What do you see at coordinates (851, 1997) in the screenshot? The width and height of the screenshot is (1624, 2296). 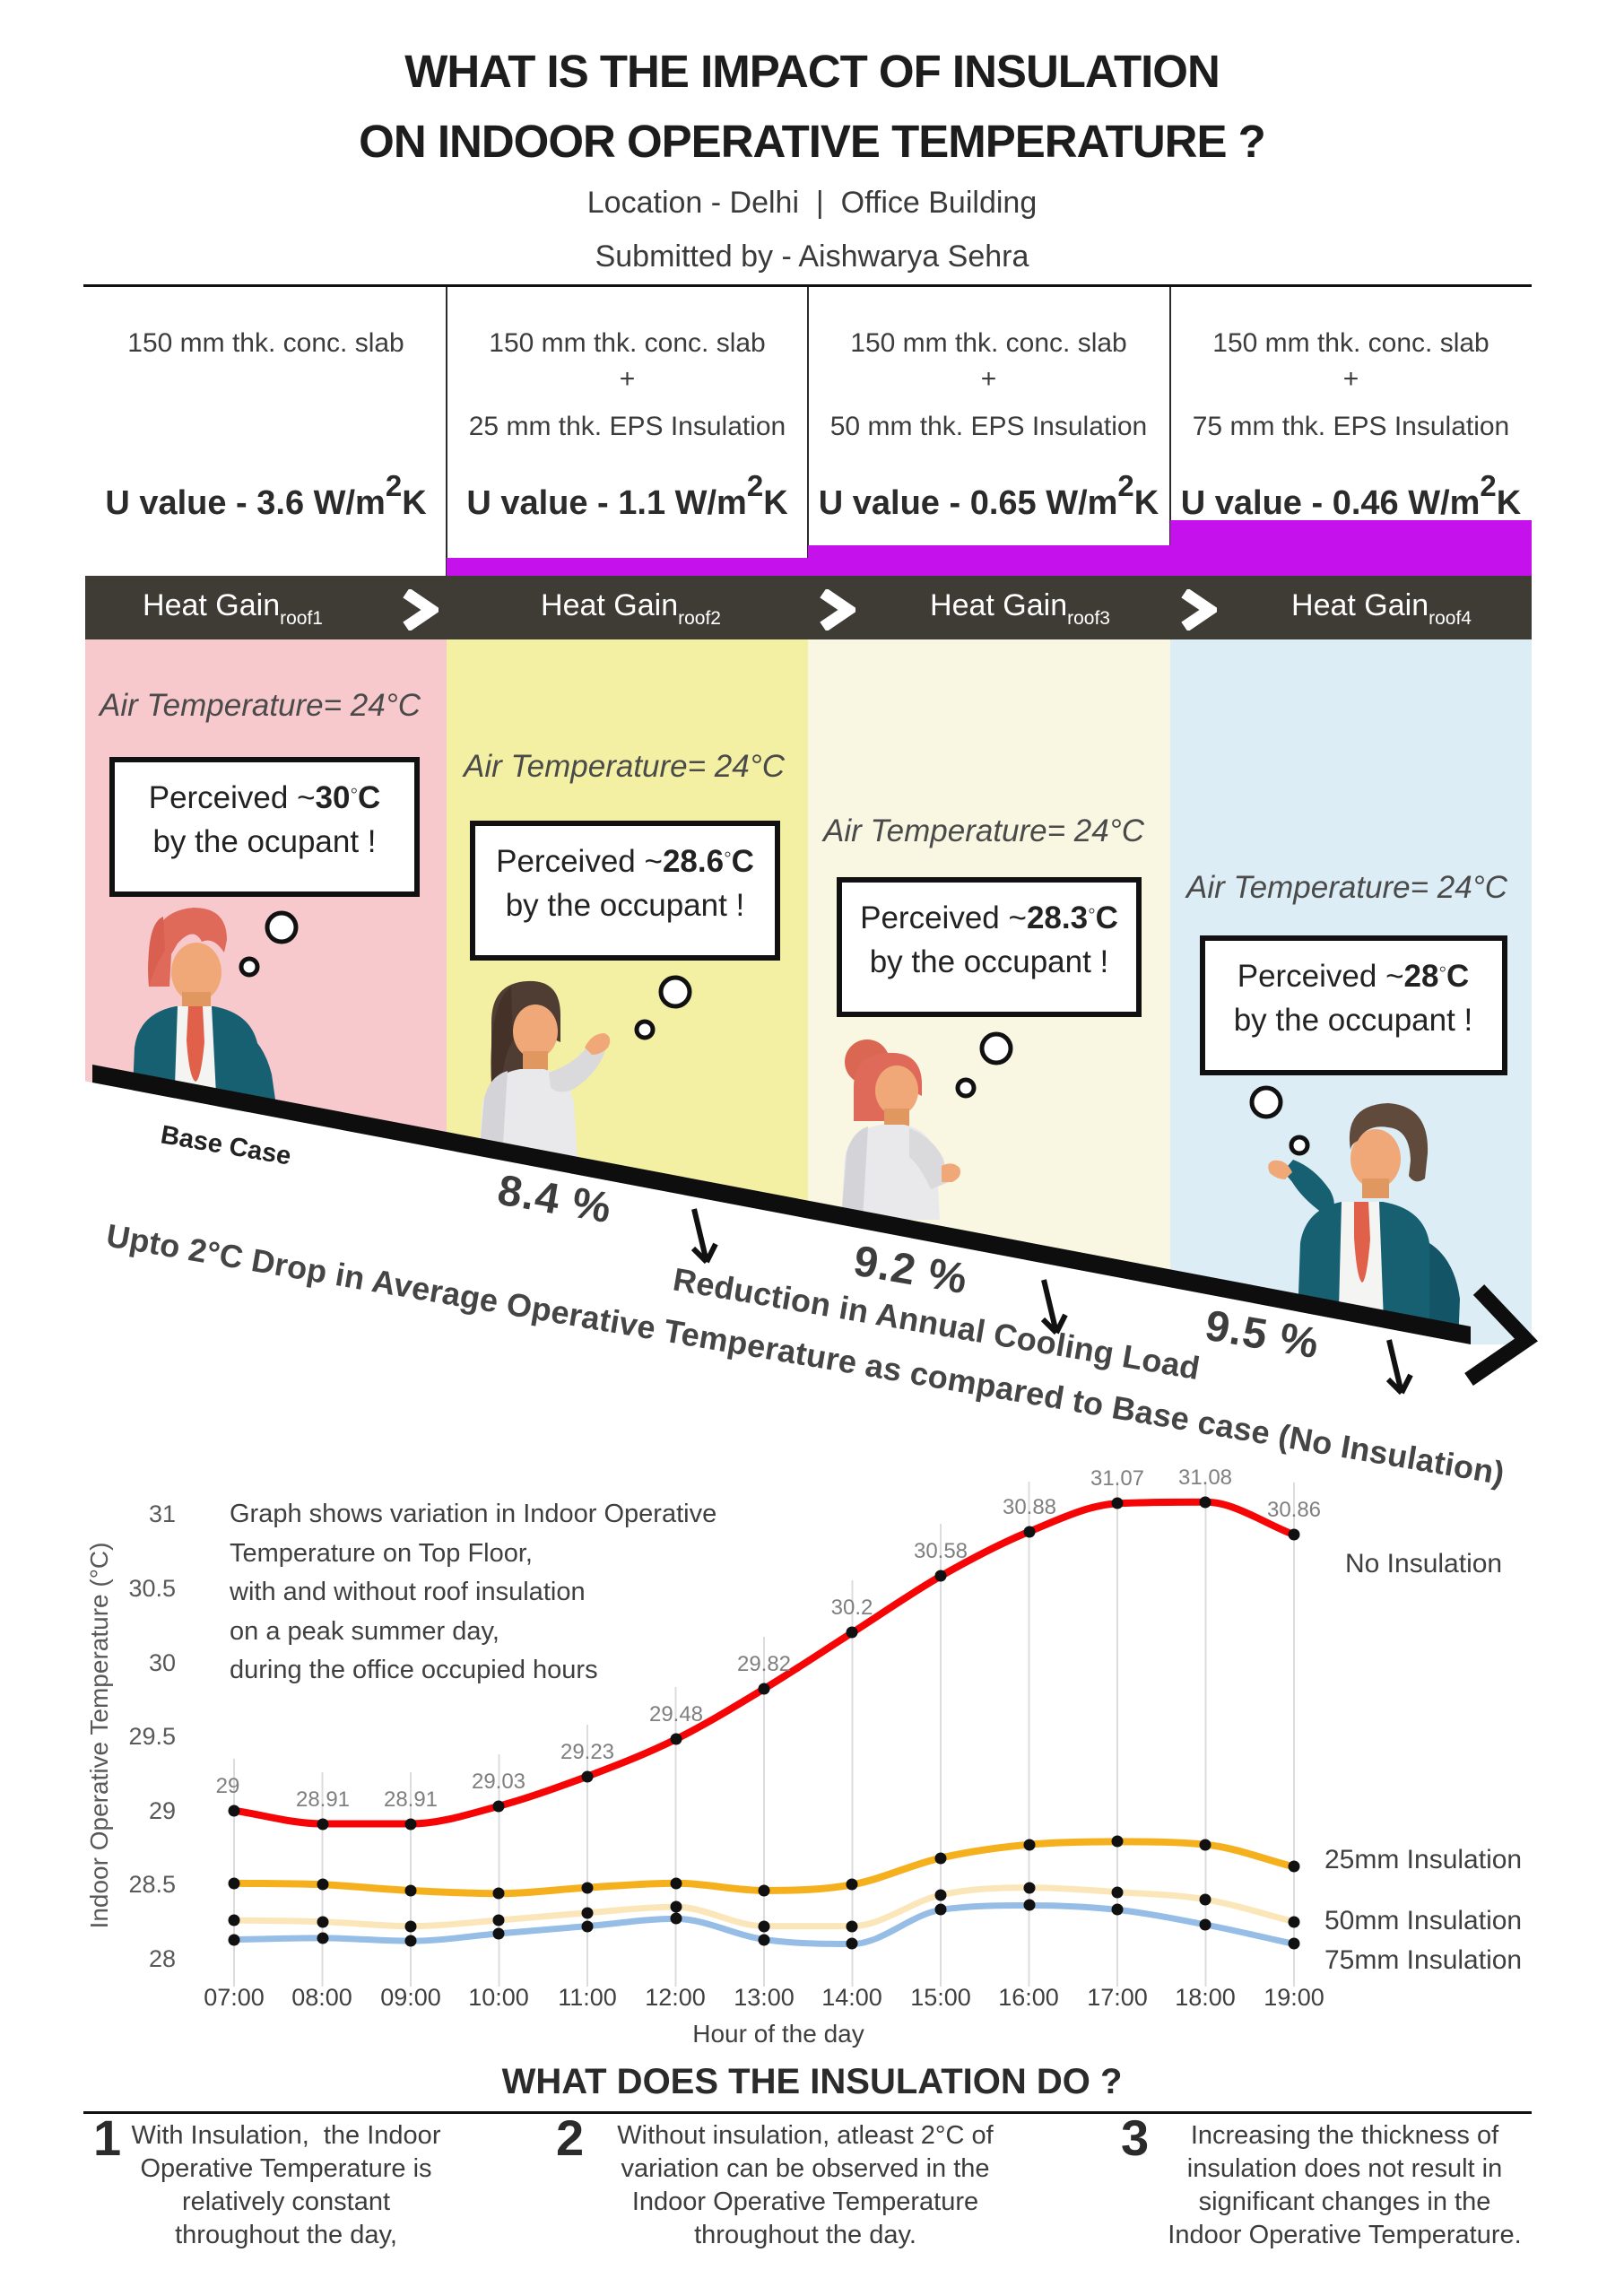 I see `svg-text: 14:00` at bounding box center [851, 1997].